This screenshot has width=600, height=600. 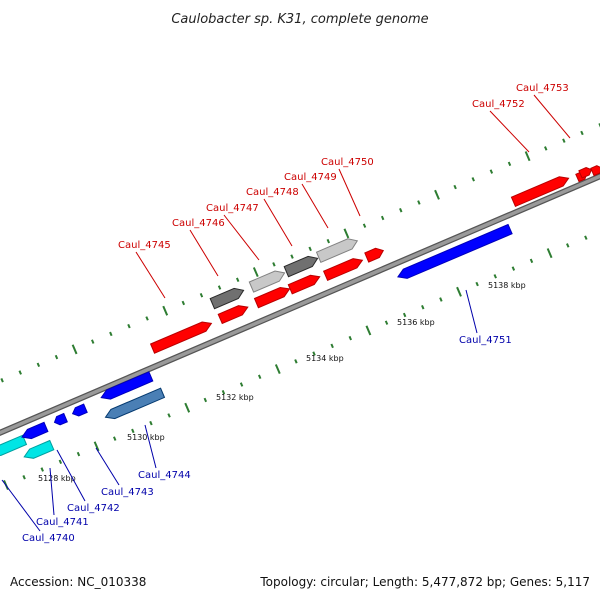 What do you see at coordinates (57, 478) in the screenshot?
I see `axis-label-5128: 5128 kbp` at bounding box center [57, 478].